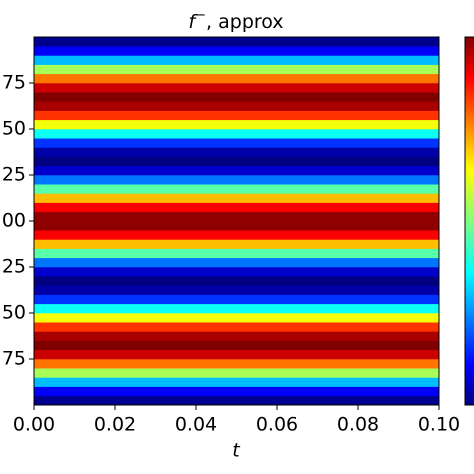  I want to click on y-tick-label: −0.50, so click(13, 313).